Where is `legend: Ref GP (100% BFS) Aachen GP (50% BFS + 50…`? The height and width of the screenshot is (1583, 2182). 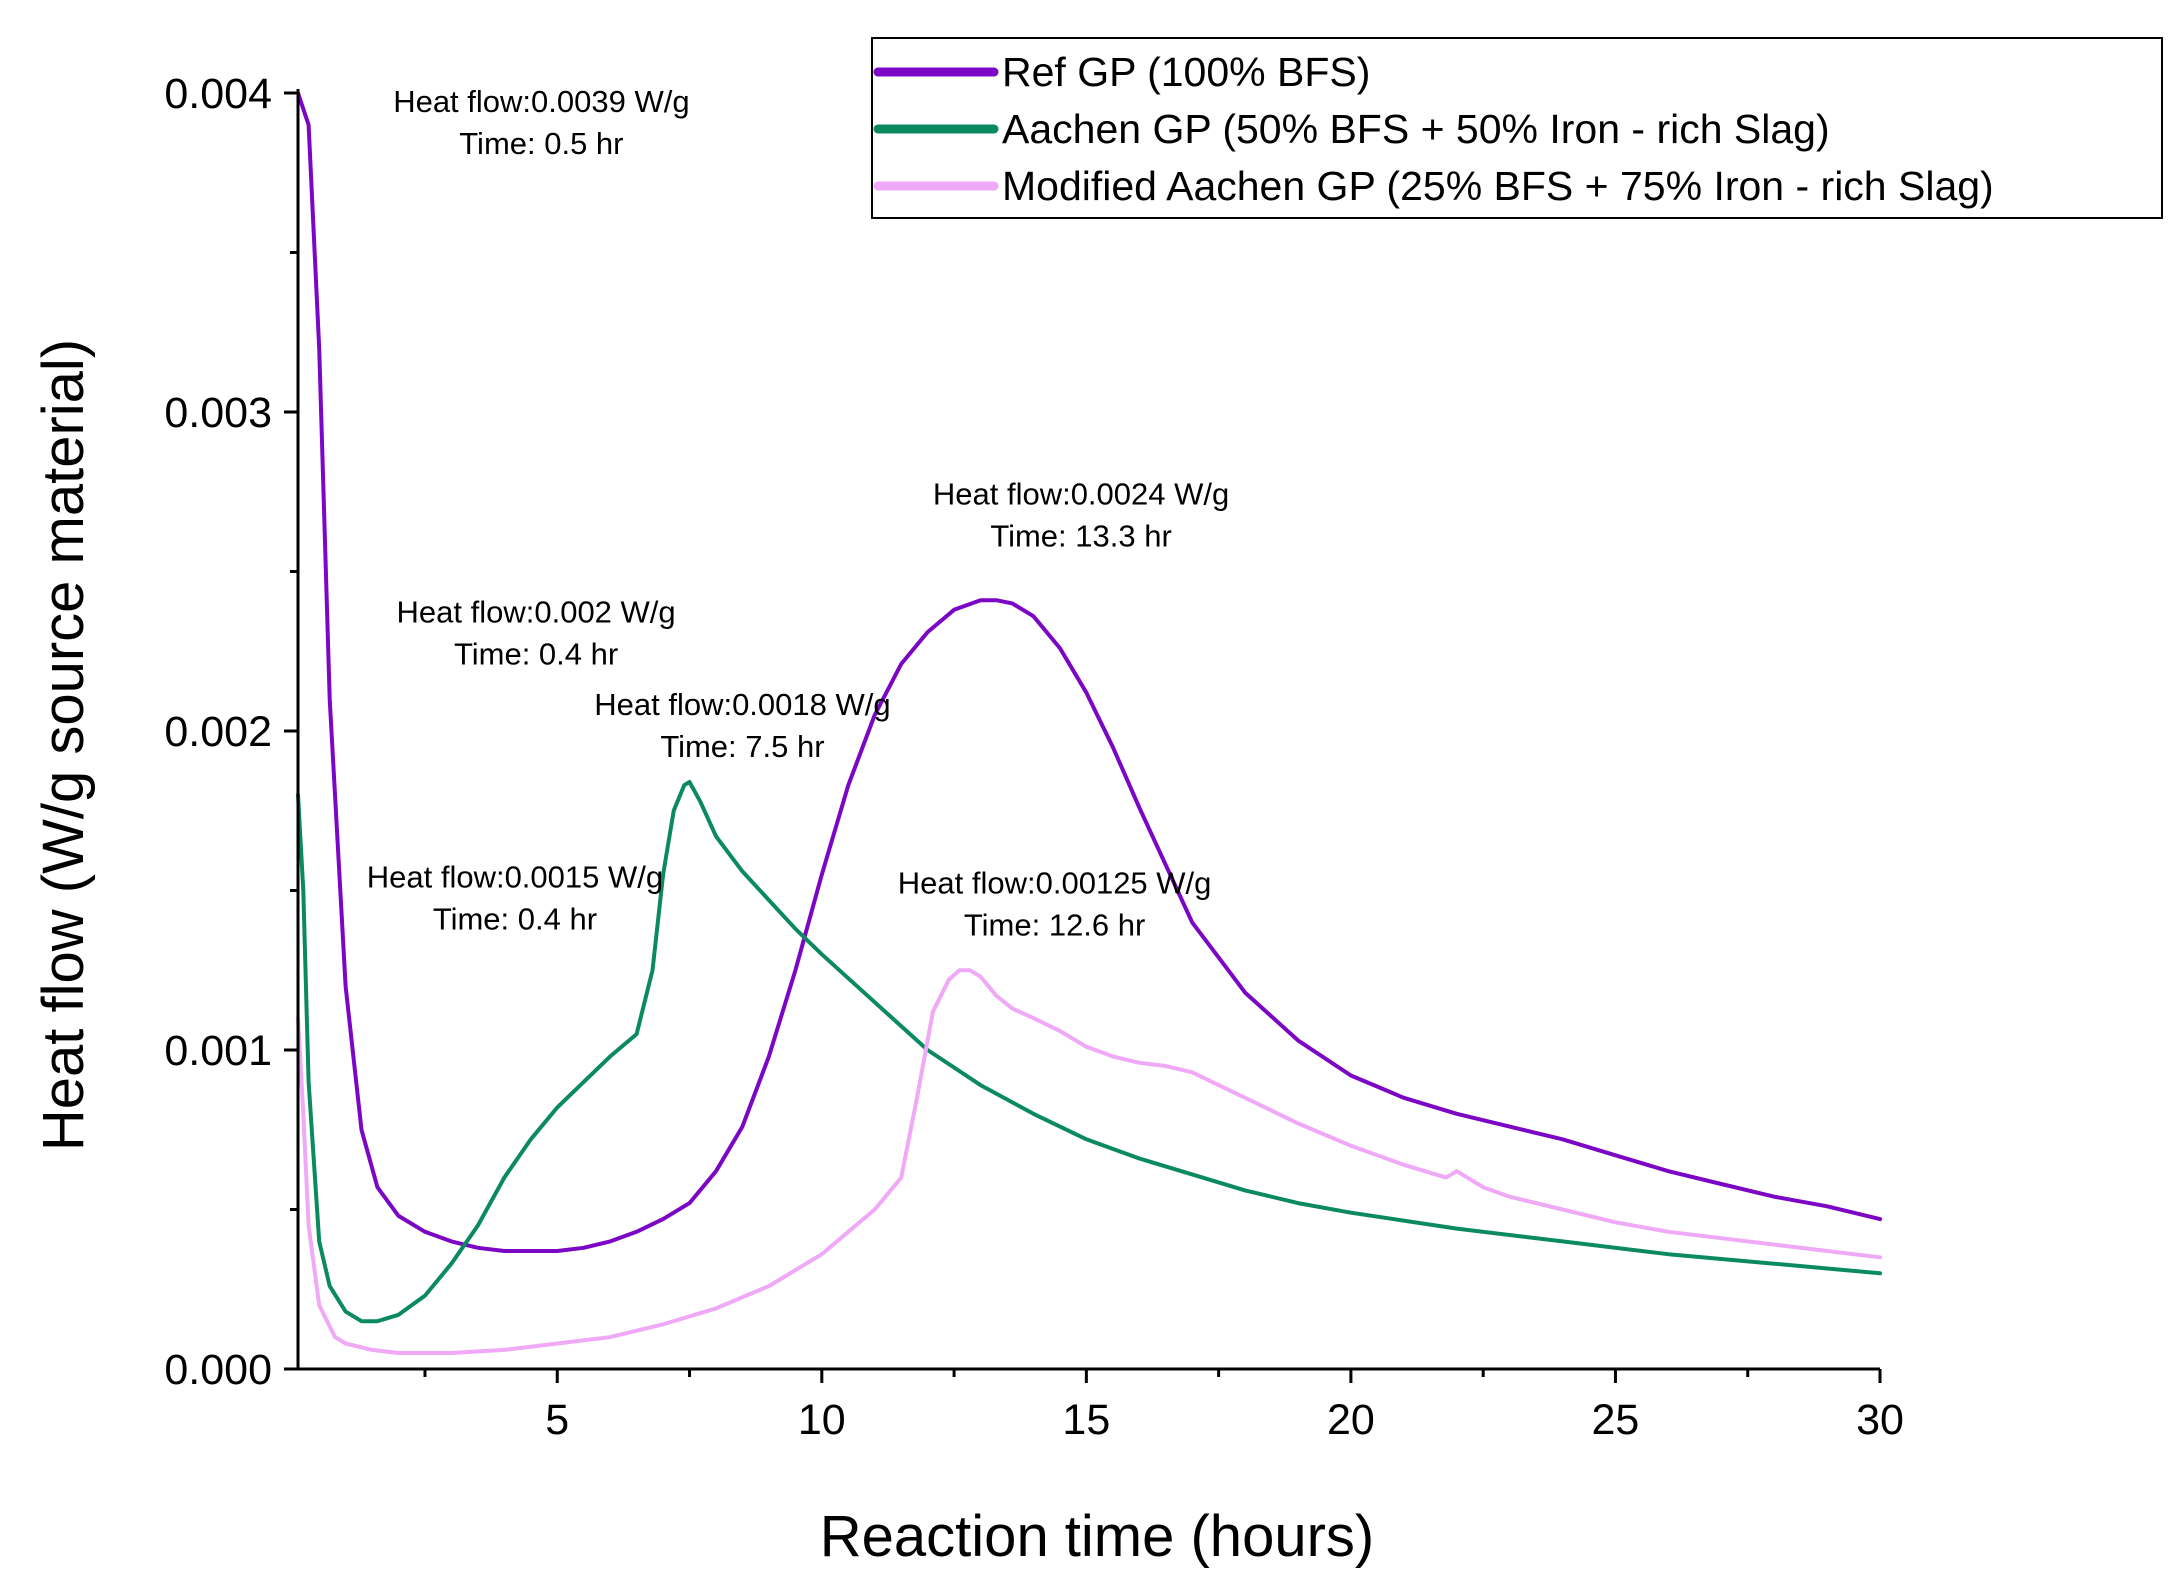
legend: Ref GP (100% BFS) Aachen GP (50% BFS + 50… is located at coordinates (1517, 128).